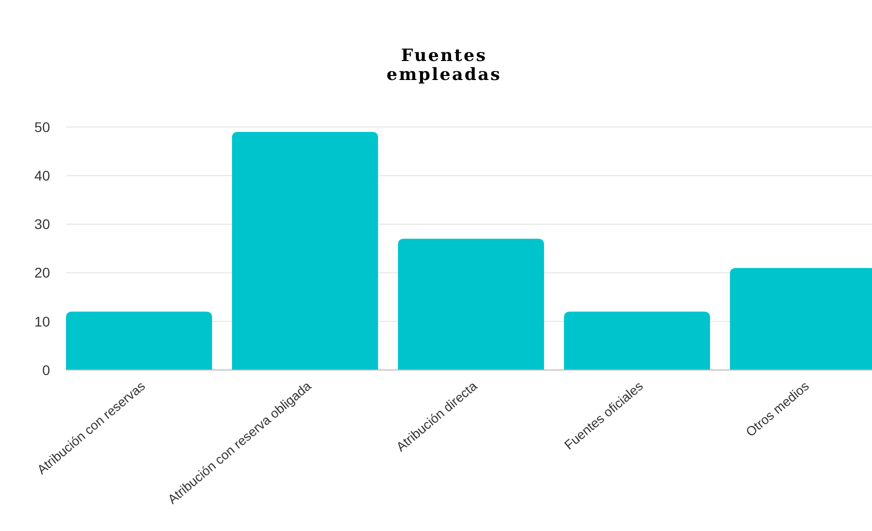 Image resolution: width=872 pixels, height=531 pixels. Describe the element at coordinates (46, 370) in the screenshot. I see `y-tick-label: 0` at that location.